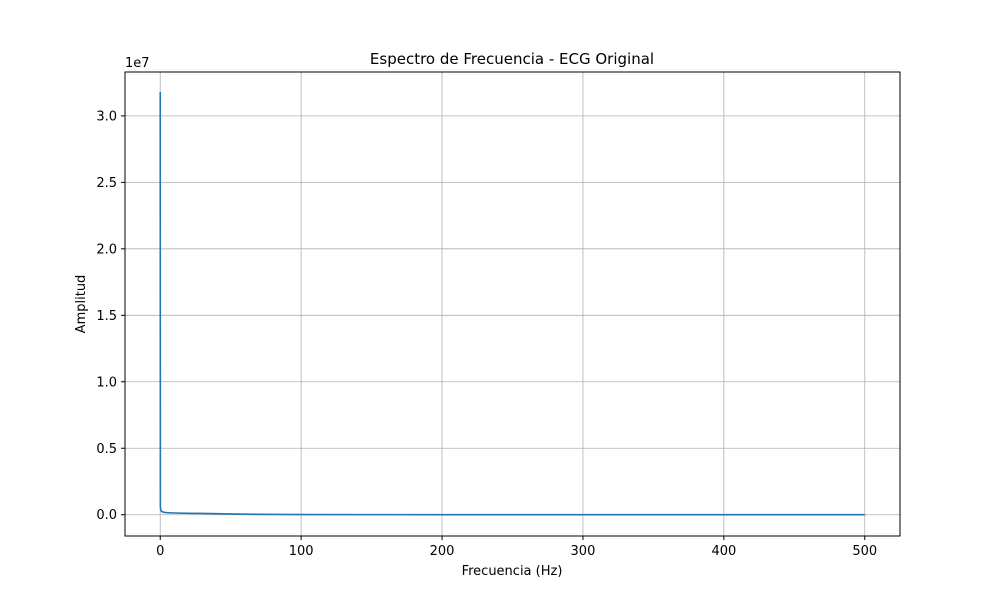 Image resolution: width=1000 pixels, height=600 pixels. What do you see at coordinates (81, 304) in the screenshot?
I see `y-axis-label: Amplitud` at bounding box center [81, 304].